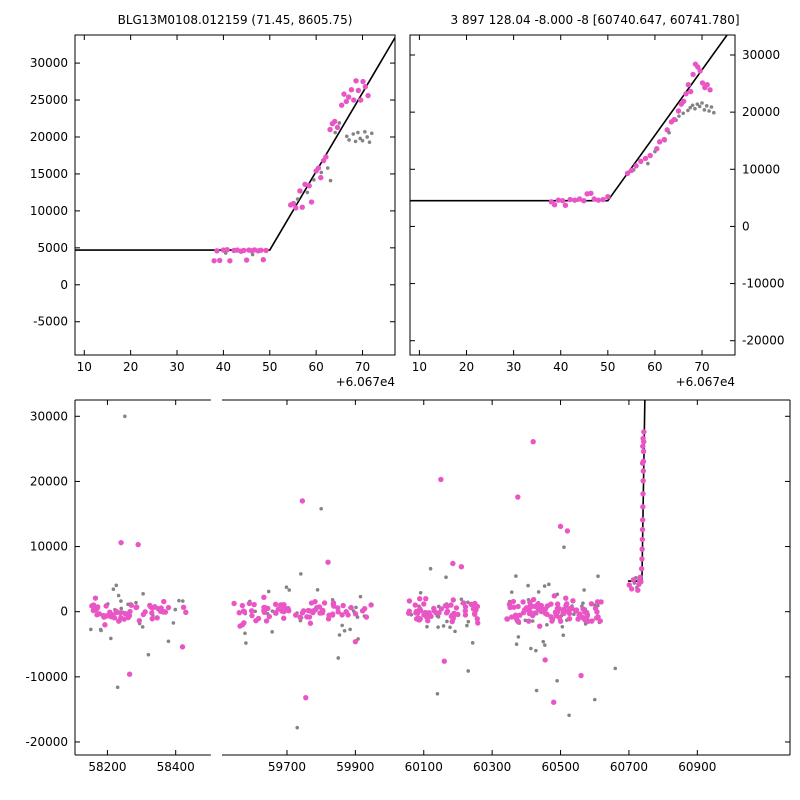 This screenshot has width=800, height=800. I want to click on y-tick-label: 25000, so click(49, 100).